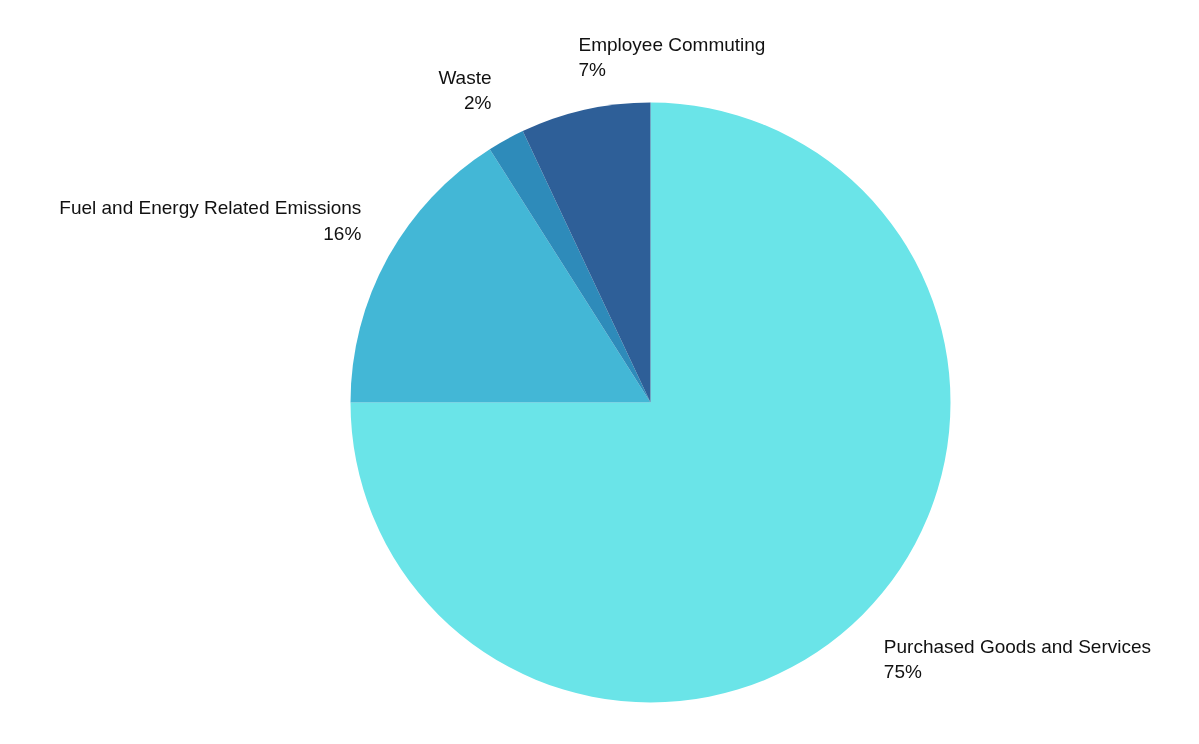 The image size is (1199, 744). Describe the element at coordinates (1017, 646) in the screenshot. I see `slice-label: Purchased Goods and Services` at that location.